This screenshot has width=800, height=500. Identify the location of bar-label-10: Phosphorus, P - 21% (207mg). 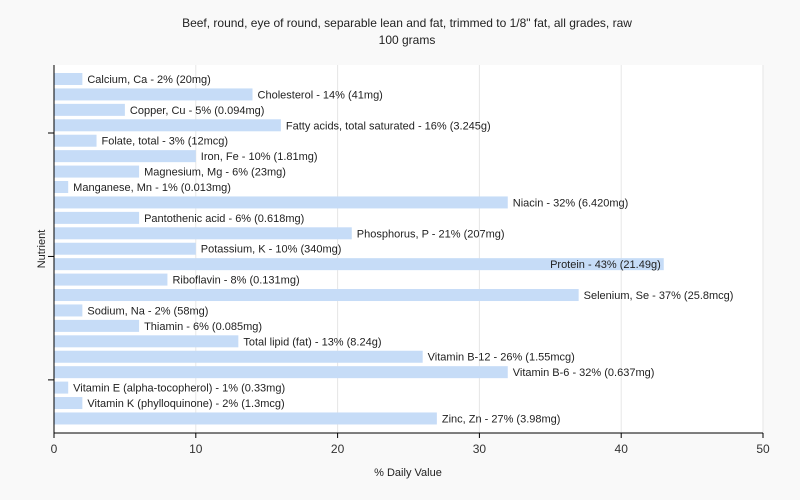
(431, 234).